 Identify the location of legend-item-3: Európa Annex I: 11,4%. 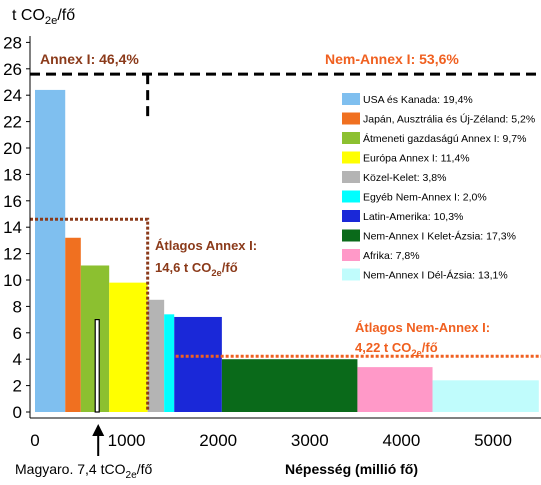
(416, 159).